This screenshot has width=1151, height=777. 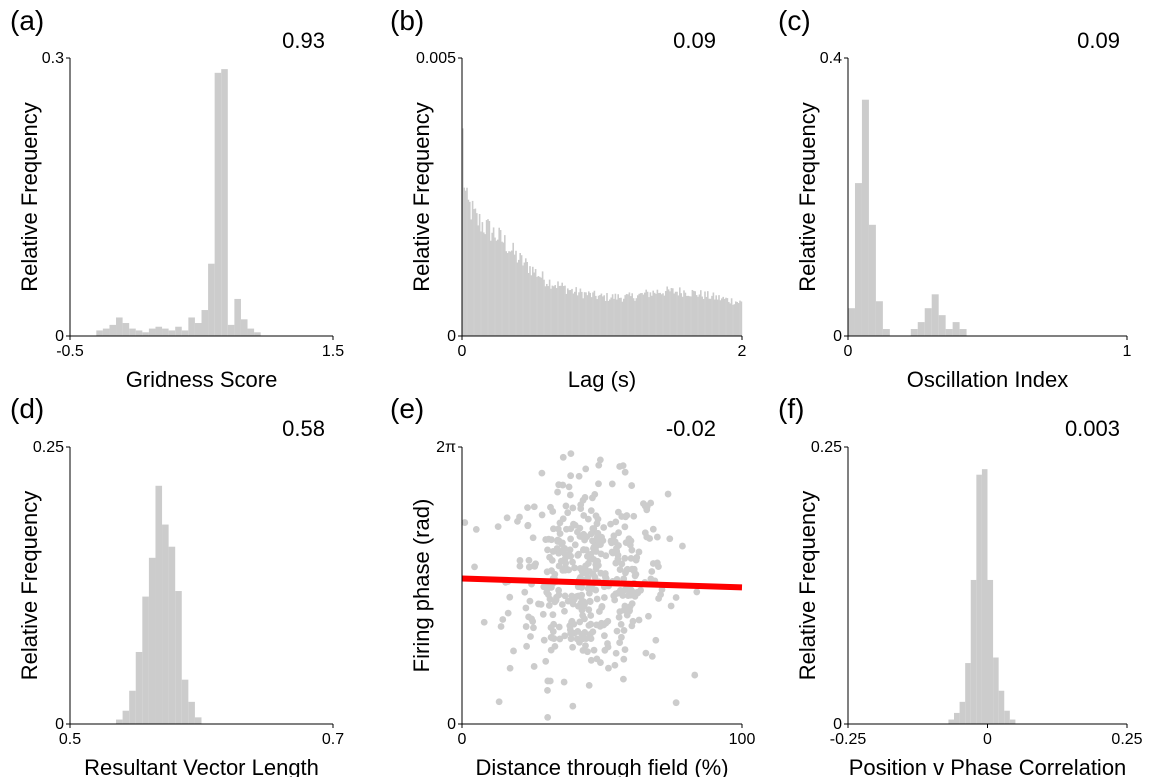 What do you see at coordinates (826, 447) in the screenshot?
I see `y-tick-label: 0.25` at bounding box center [826, 447].